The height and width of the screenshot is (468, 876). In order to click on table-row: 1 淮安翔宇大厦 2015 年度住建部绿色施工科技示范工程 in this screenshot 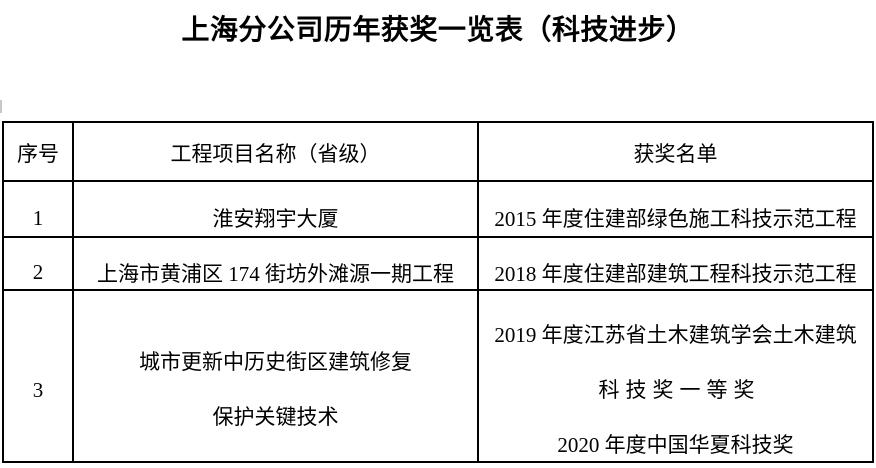, I will do `click(438, 209)`.